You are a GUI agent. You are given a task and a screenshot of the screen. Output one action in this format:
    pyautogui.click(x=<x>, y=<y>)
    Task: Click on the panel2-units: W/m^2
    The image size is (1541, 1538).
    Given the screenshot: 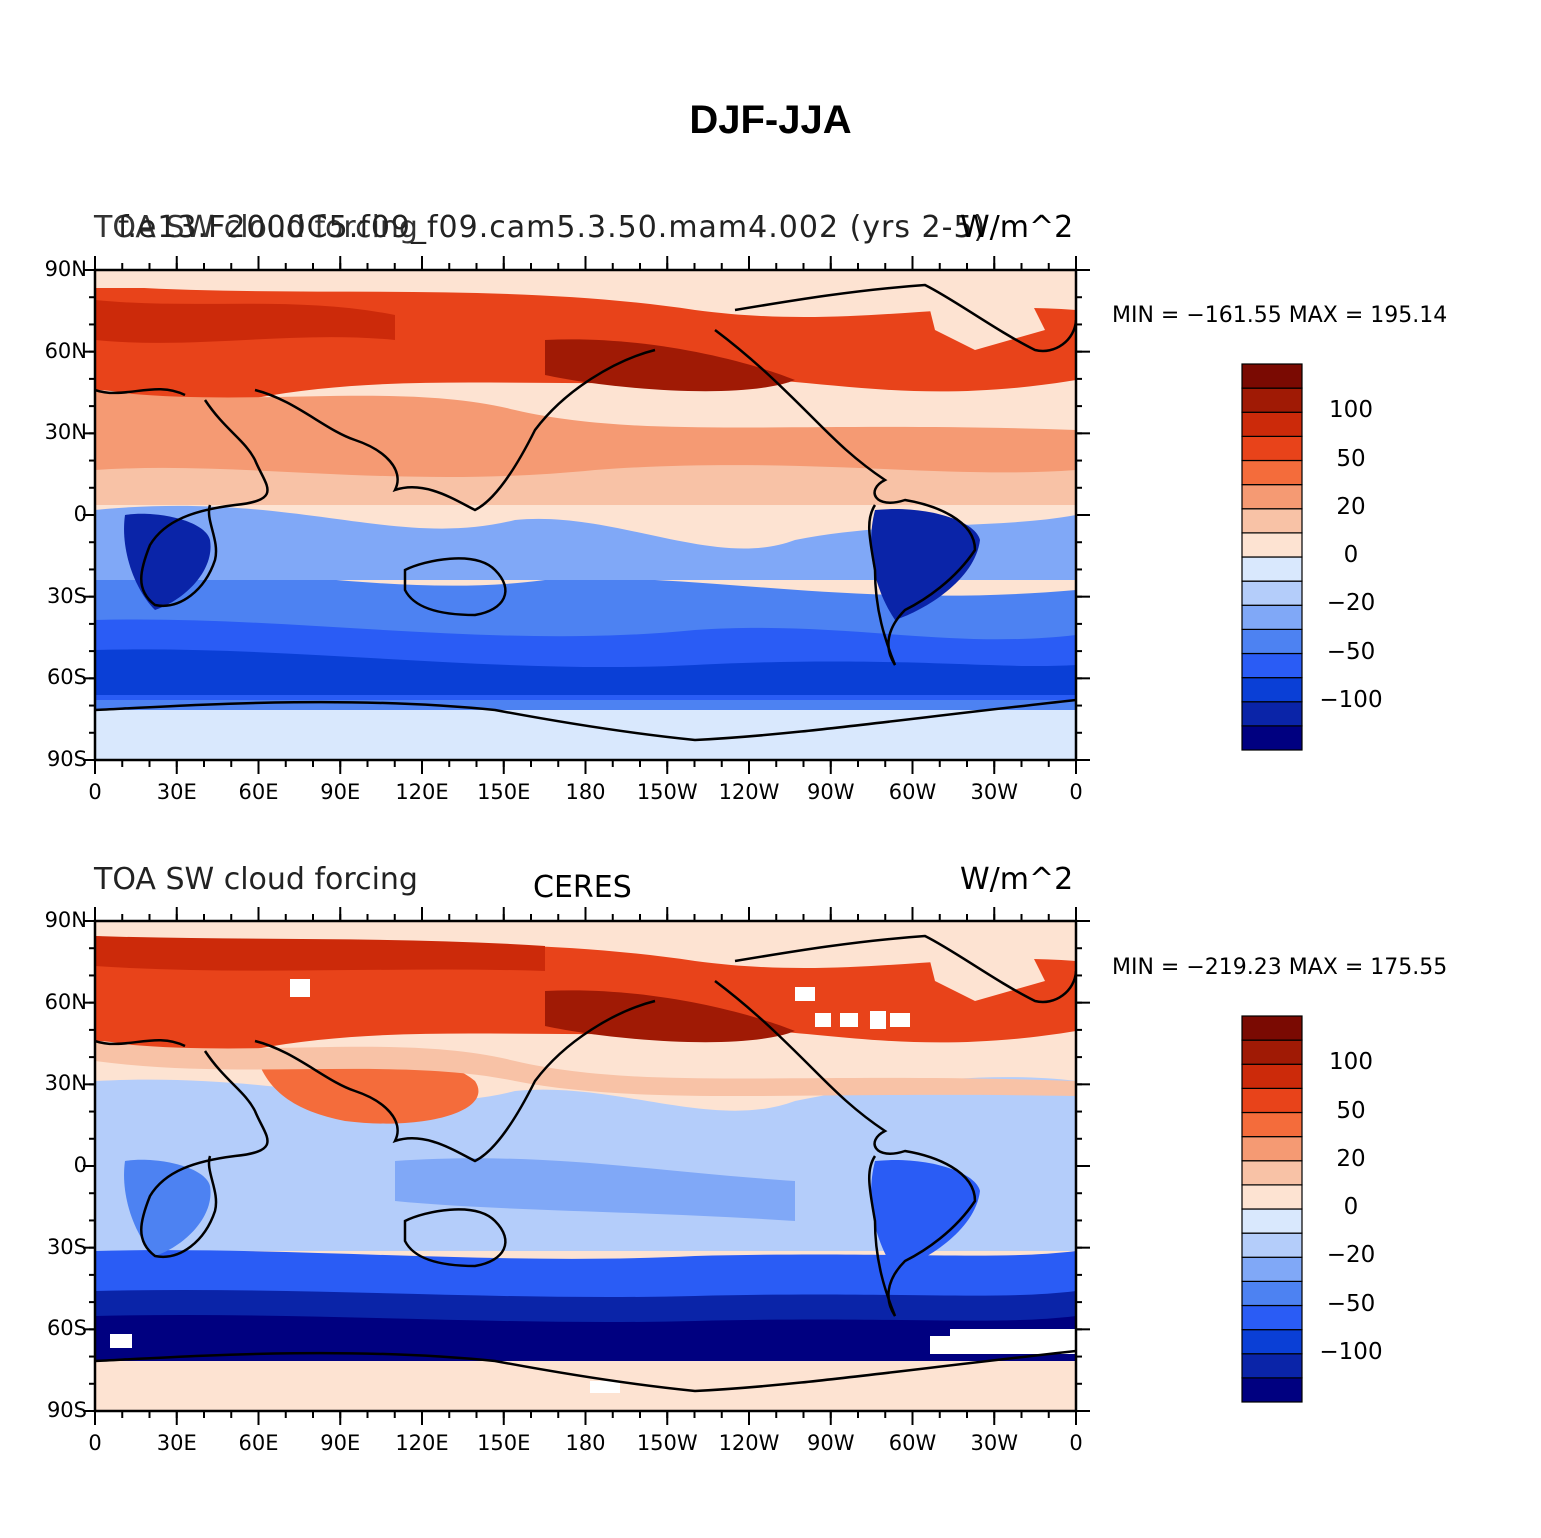 What is the action you would take?
    pyautogui.click(x=1017, y=879)
    